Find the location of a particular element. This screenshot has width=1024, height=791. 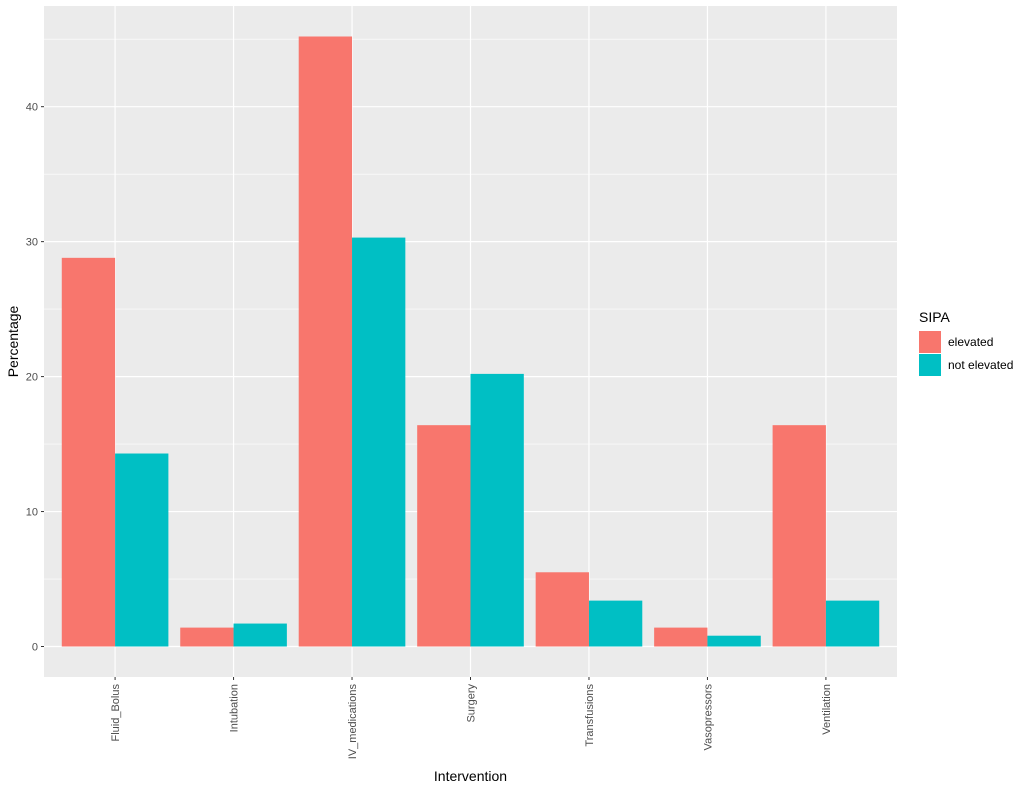

bar-Fluid_Bolus-not-elevated is located at coordinates (142, 550).